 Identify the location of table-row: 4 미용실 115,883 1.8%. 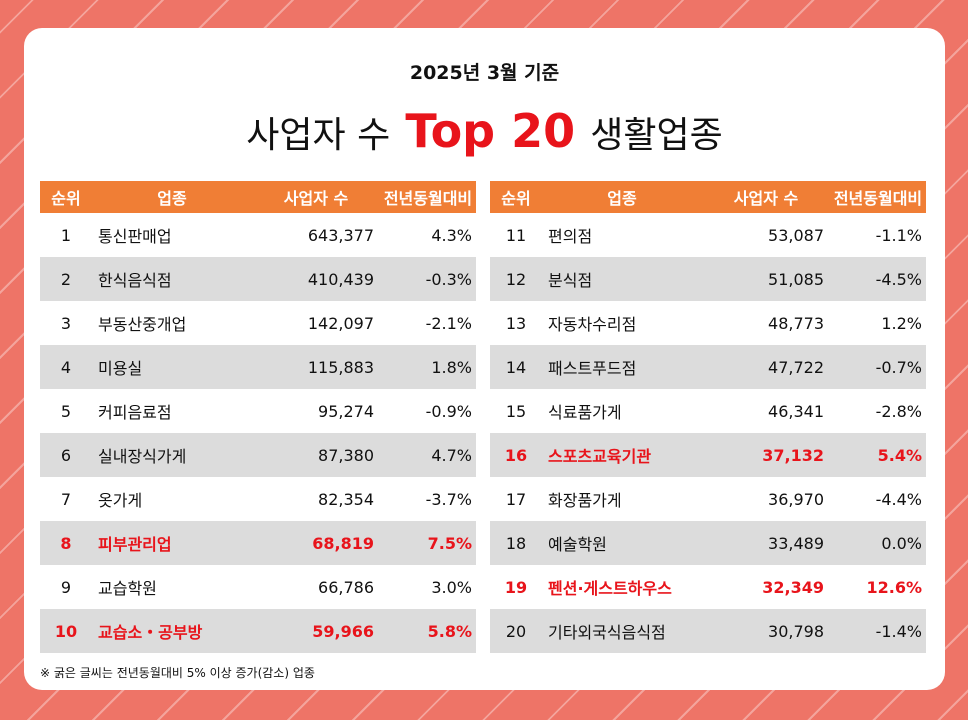
(258, 367).